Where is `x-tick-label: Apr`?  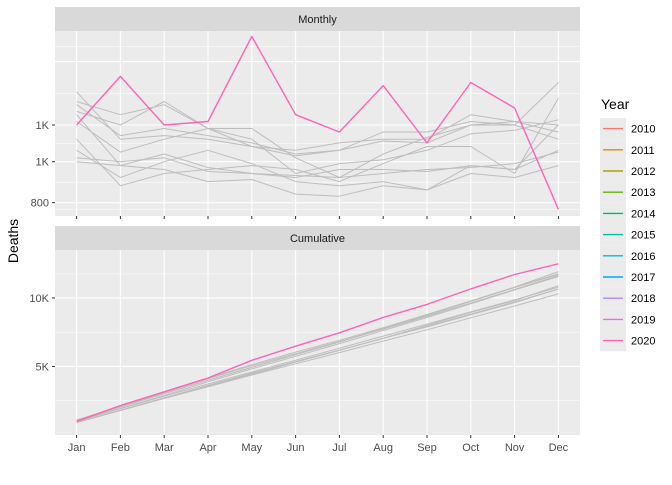 x-tick-label: Apr is located at coordinates (207, 448).